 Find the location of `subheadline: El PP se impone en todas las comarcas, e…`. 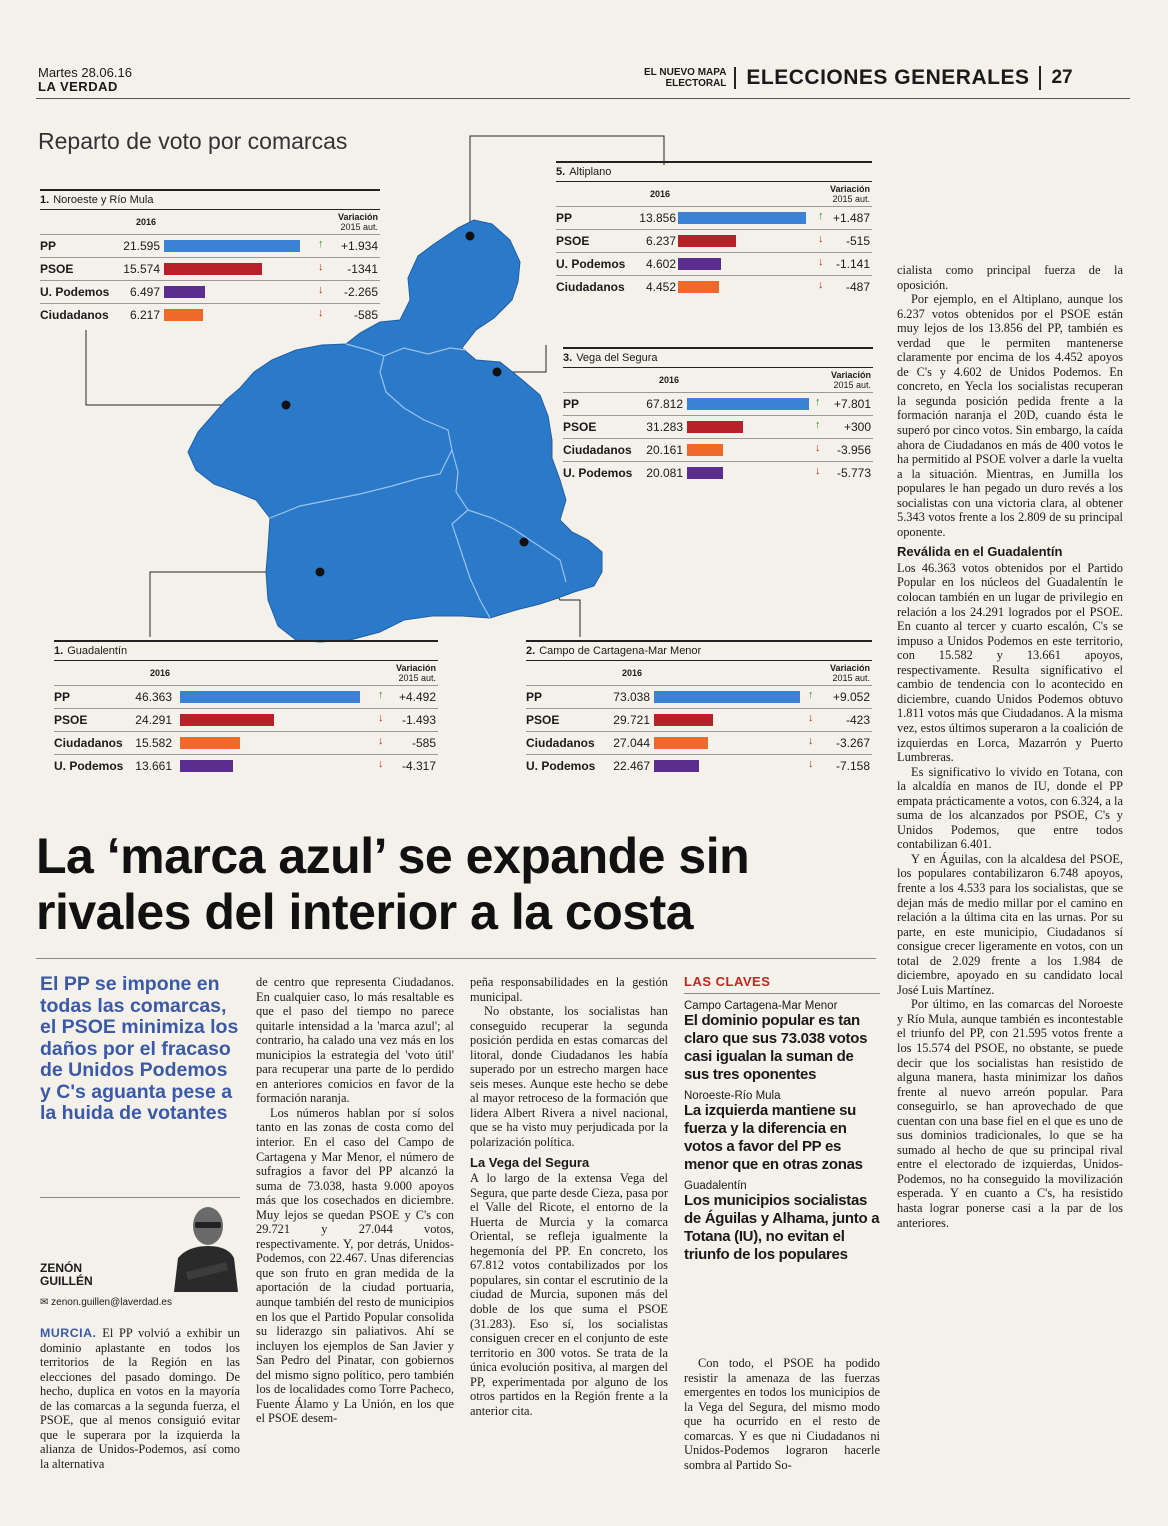

subheadline: El PP se impone en todas las comarcas, e… is located at coordinates (139, 1048).